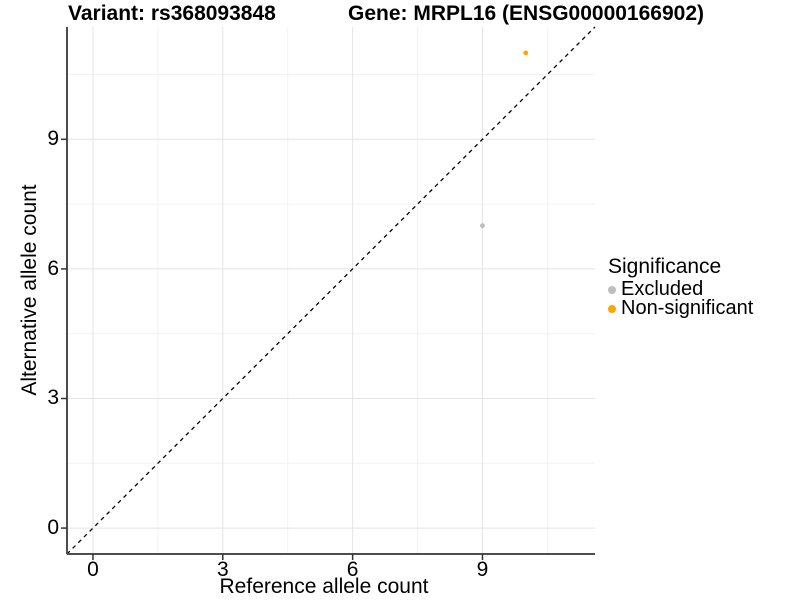 This screenshot has height=600, width=800. What do you see at coordinates (324, 586) in the screenshot?
I see `x-axis-title: Reference allele count` at bounding box center [324, 586].